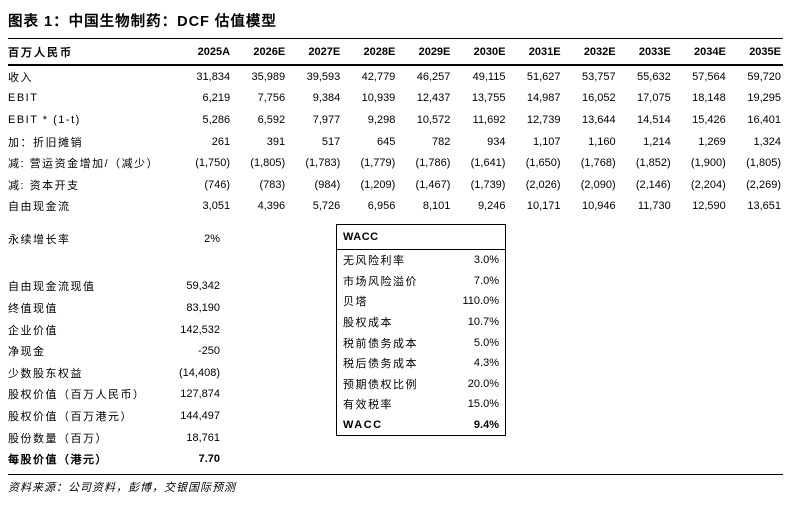 The height and width of the screenshot is (511, 791). What do you see at coordinates (378, 76) in the screenshot?
I see `value-cell: 42,779` at bounding box center [378, 76].